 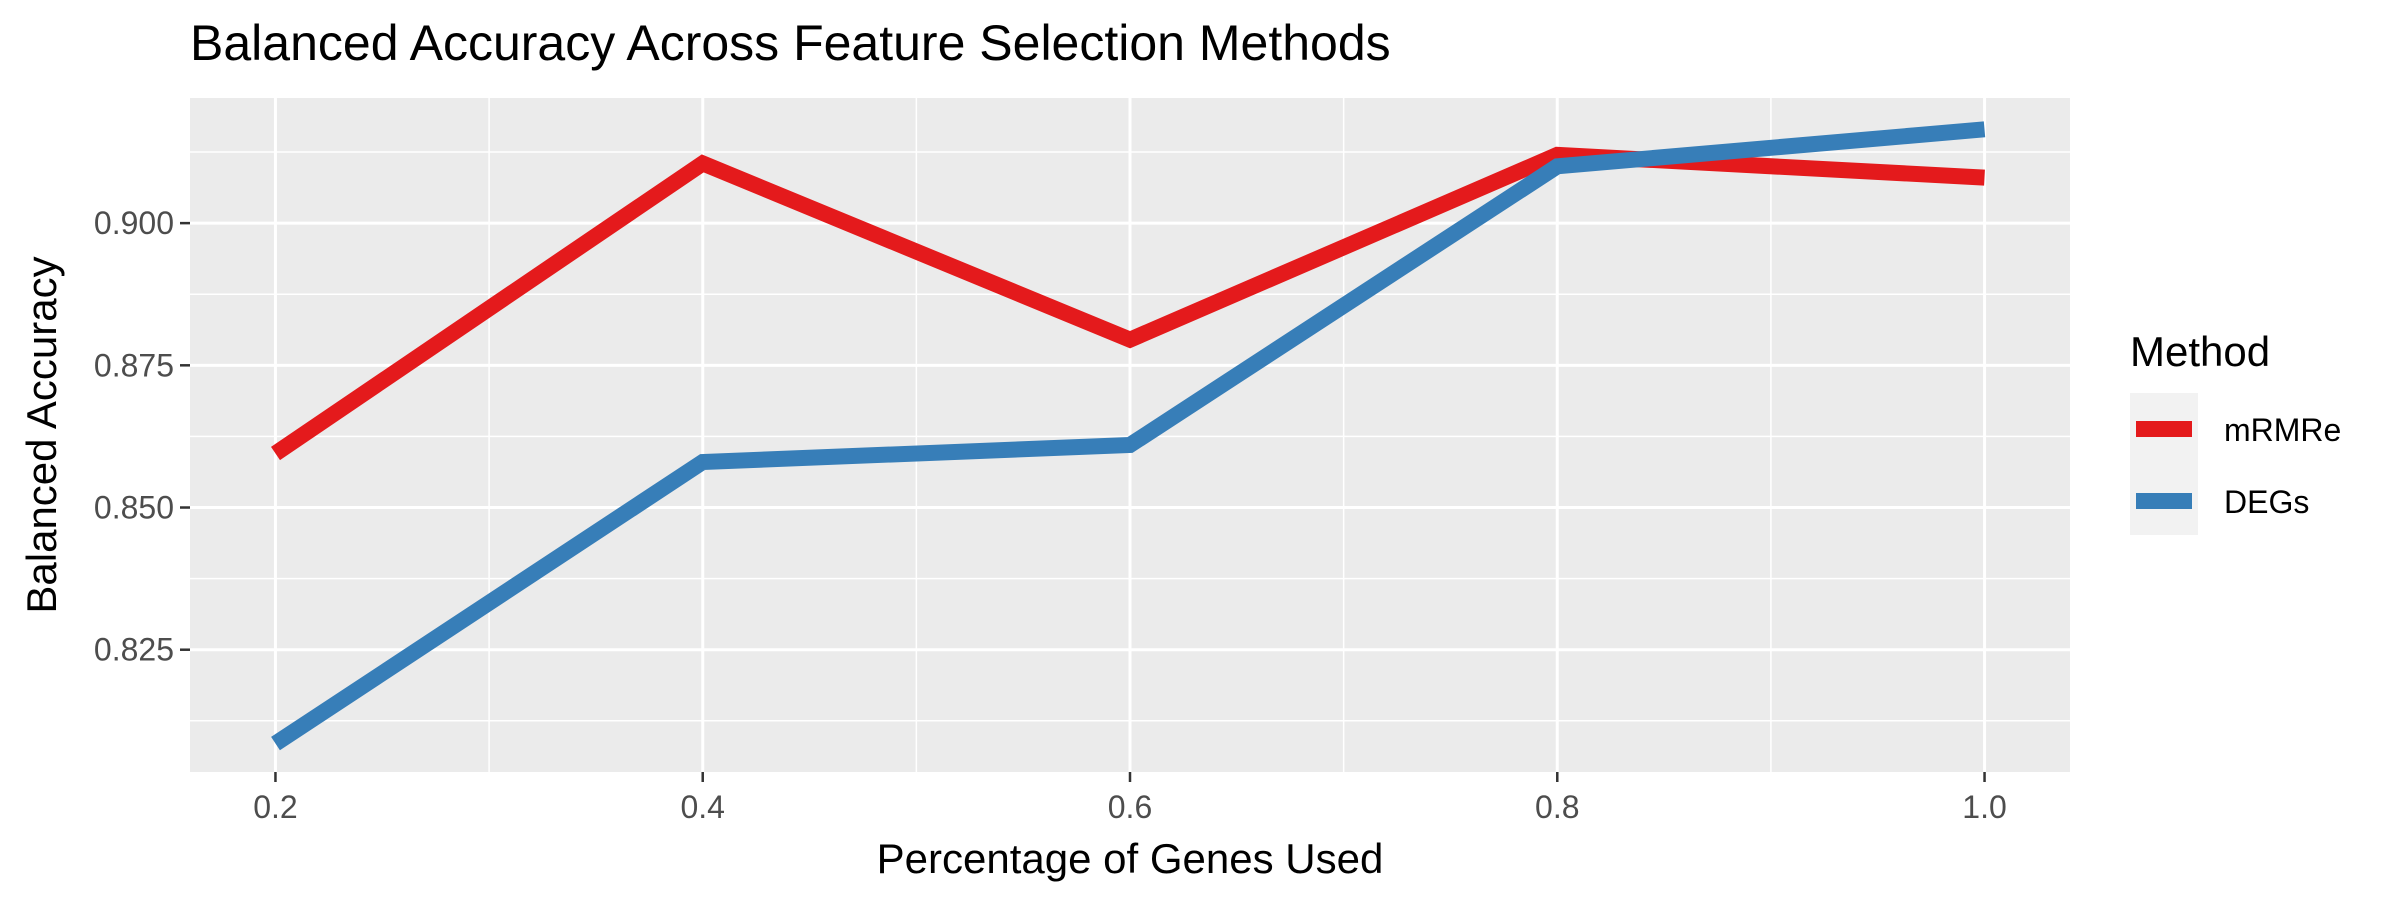 I want to click on x-tick-label: 1.0, so click(x=1984, y=807).